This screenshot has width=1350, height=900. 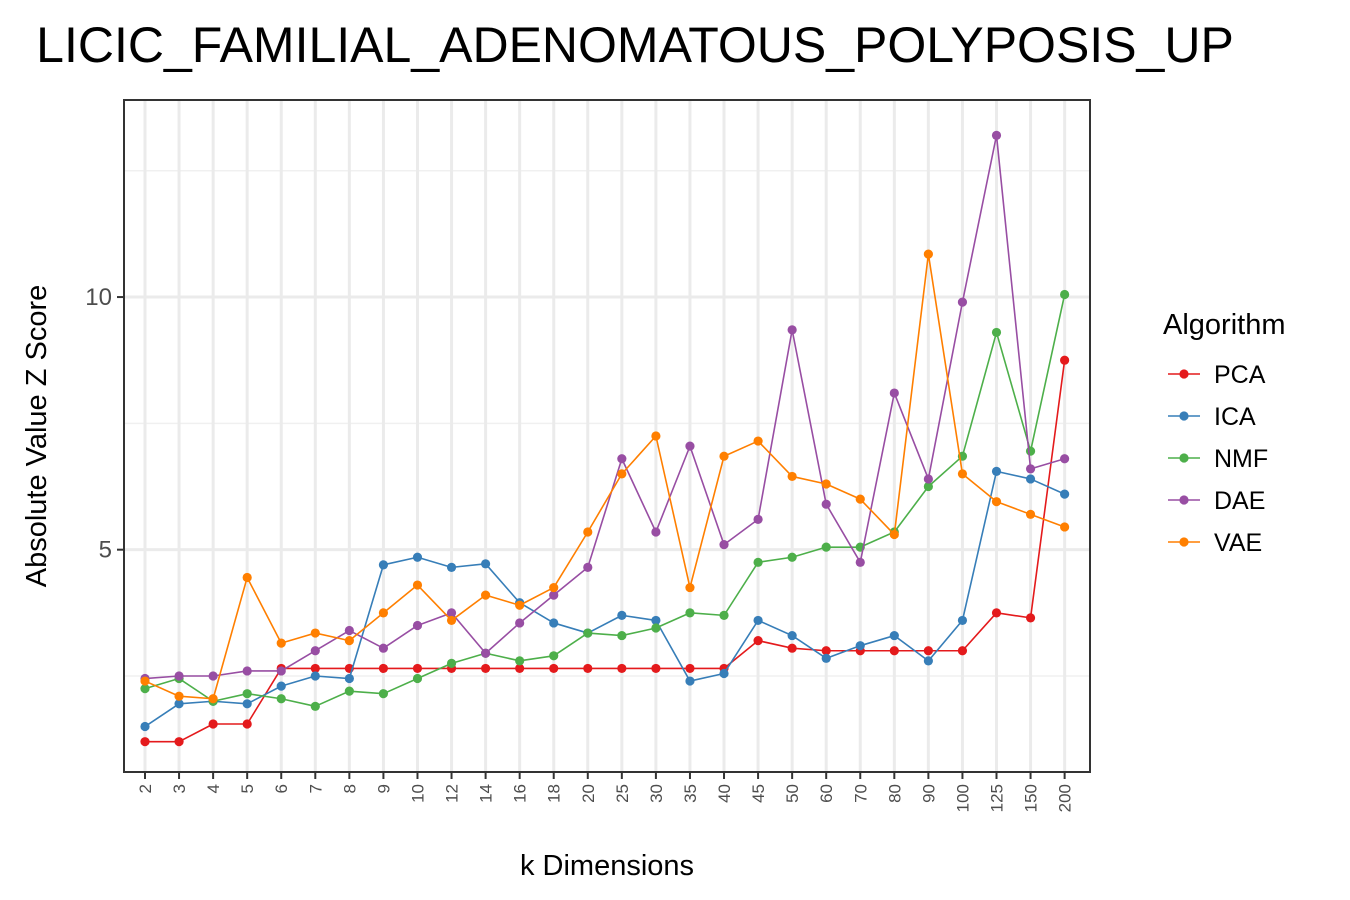 I want to click on x-tick-label: 18, so click(x=554, y=793).